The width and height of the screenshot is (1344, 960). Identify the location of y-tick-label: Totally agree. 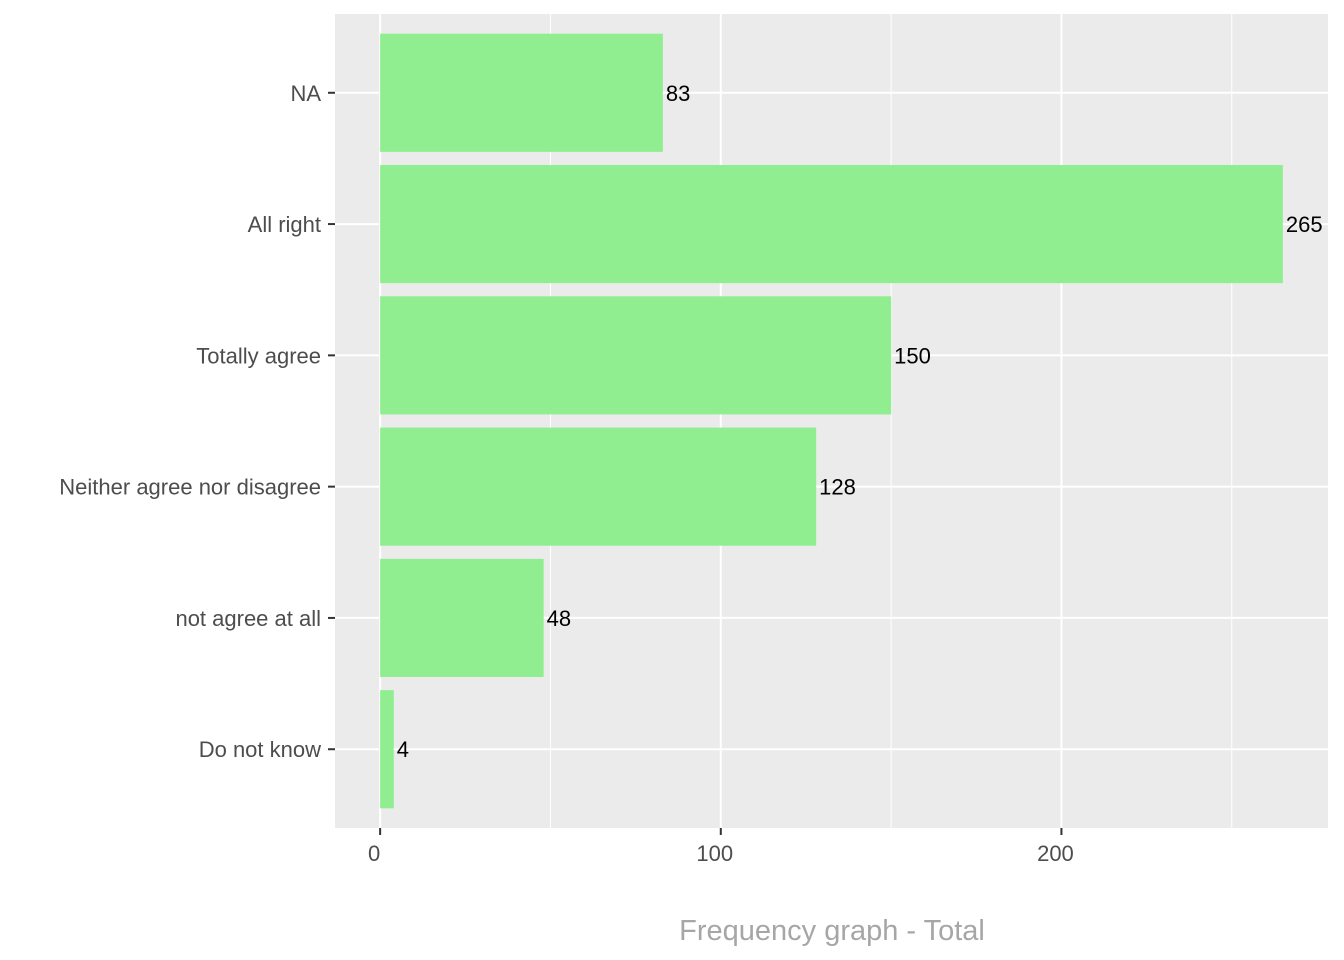
(258, 355).